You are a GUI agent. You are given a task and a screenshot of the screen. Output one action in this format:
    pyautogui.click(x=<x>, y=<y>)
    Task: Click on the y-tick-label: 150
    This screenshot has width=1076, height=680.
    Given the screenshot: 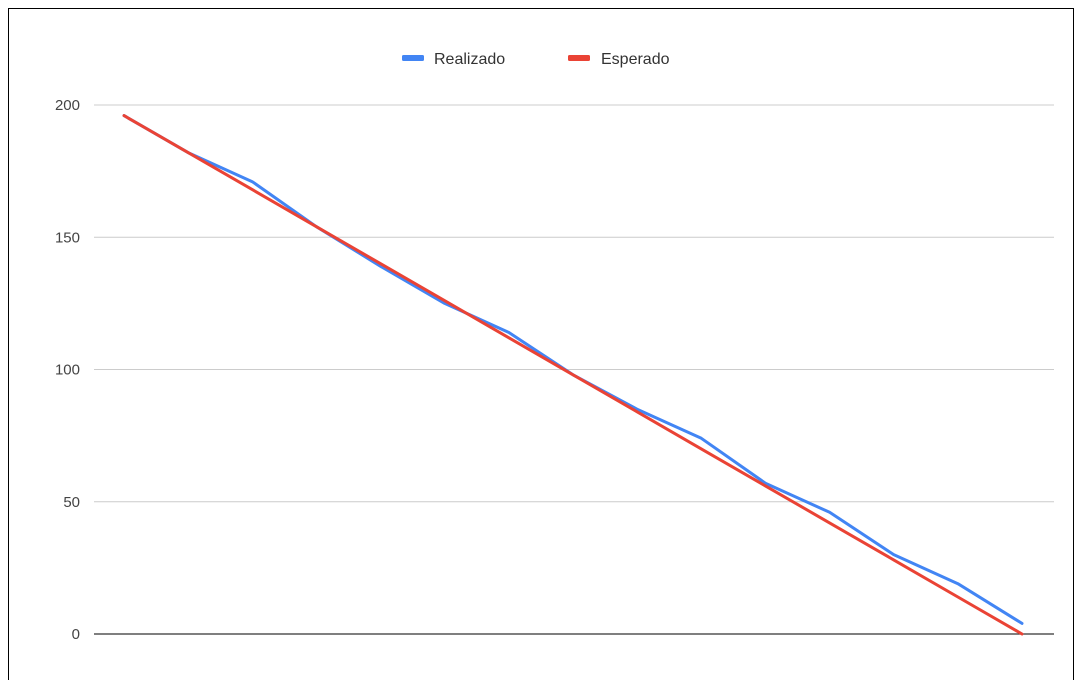 What is the action you would take?
    pyautogui.click(x=67, y=237)
    